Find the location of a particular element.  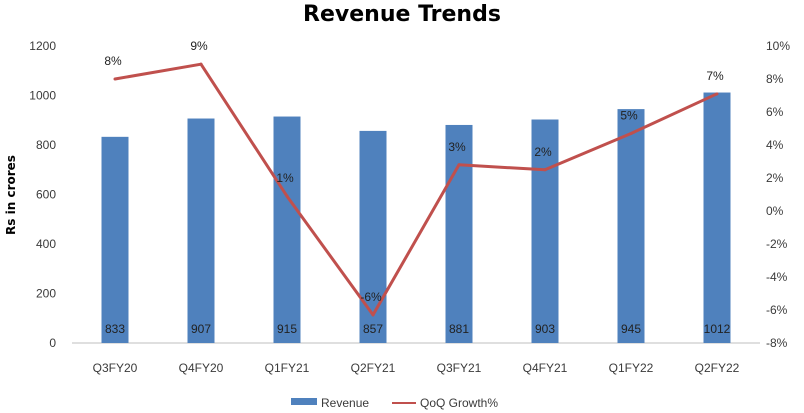

x-tick-label: Q4FY20 is located at coordinates (201, 368).